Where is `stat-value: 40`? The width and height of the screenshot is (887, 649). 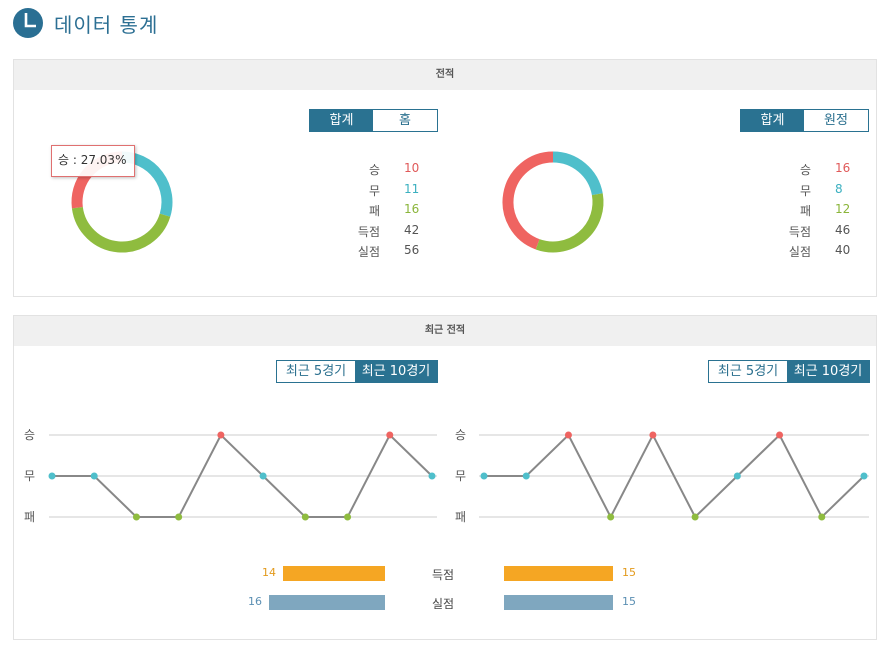 stat-value: 40 is located at coordinates (843, 250).